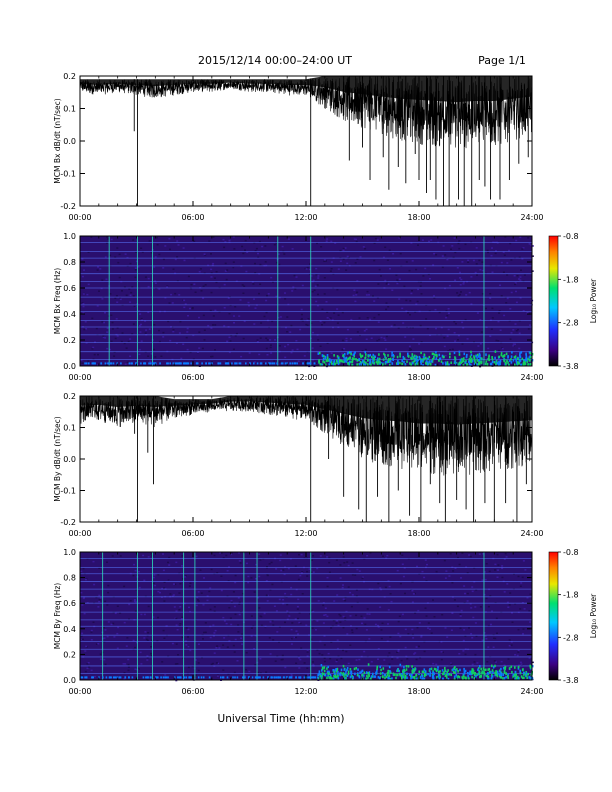 The height and width of the screenshot is (792, 612). I want to click on y-axis-label: MCM Bx dB/dt (nT/sec), so click(57, 140).